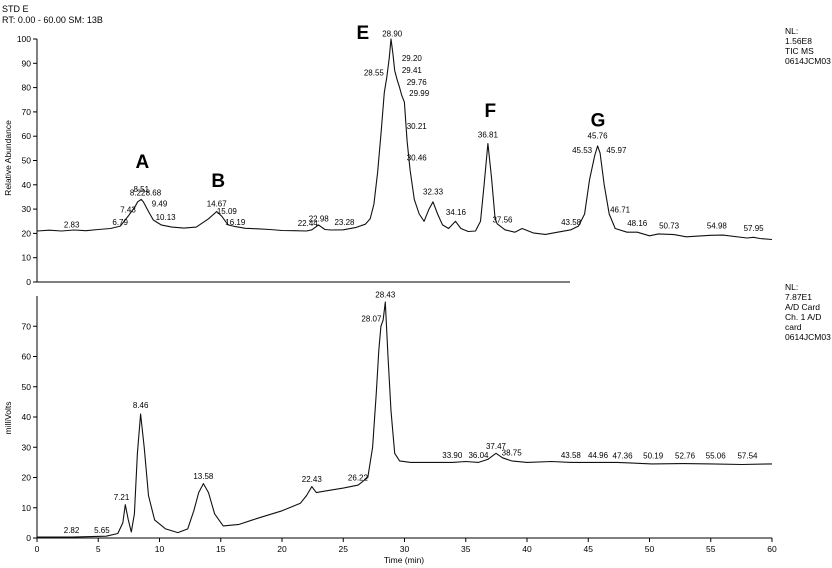 The height and width of the screenshot is (568, 832). What do you see at coordinates (27, 112) in the screenshot?
I see `tic-y-tick-label: 70` at bounding box center [27, 112].